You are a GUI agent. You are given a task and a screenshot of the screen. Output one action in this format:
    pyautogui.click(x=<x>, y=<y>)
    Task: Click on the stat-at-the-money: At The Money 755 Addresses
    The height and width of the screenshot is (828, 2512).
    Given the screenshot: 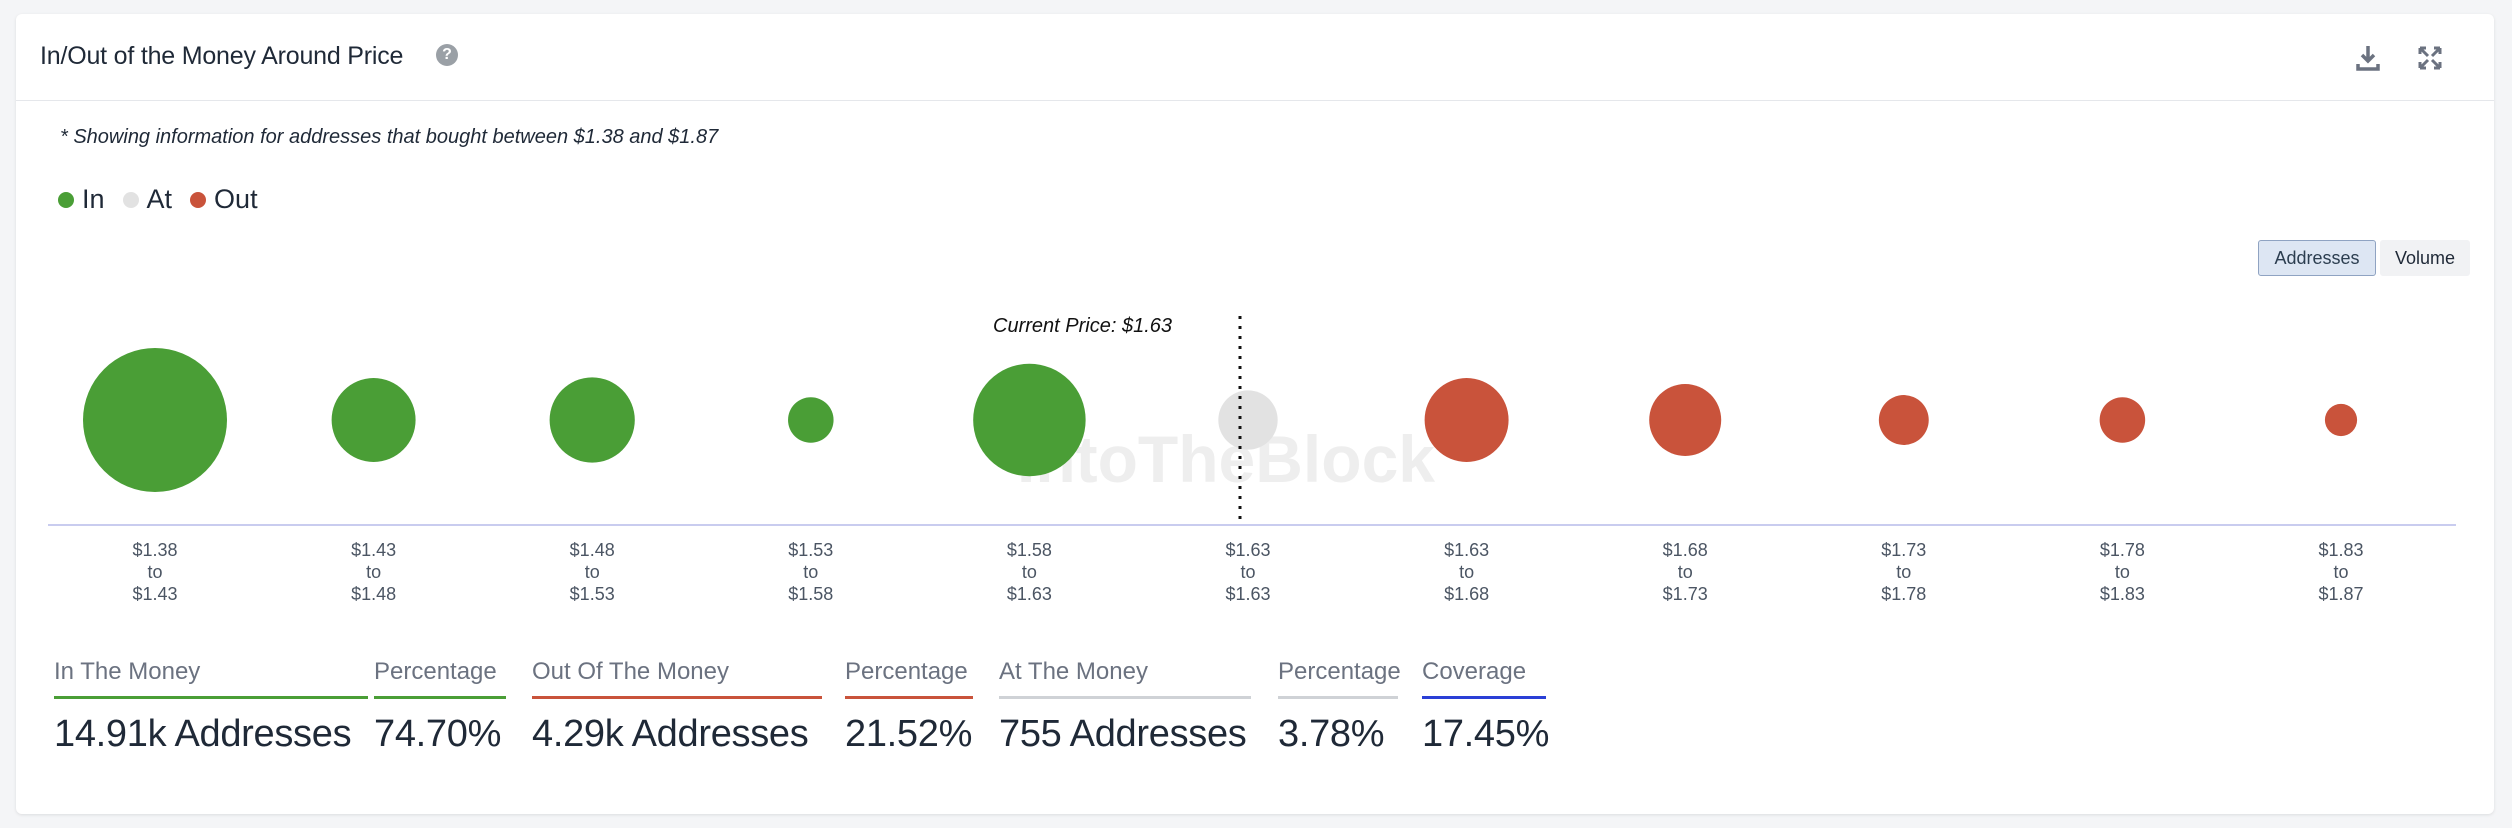 What is the action you would take?
    pyautogui.click(x=1125, y=707)
    